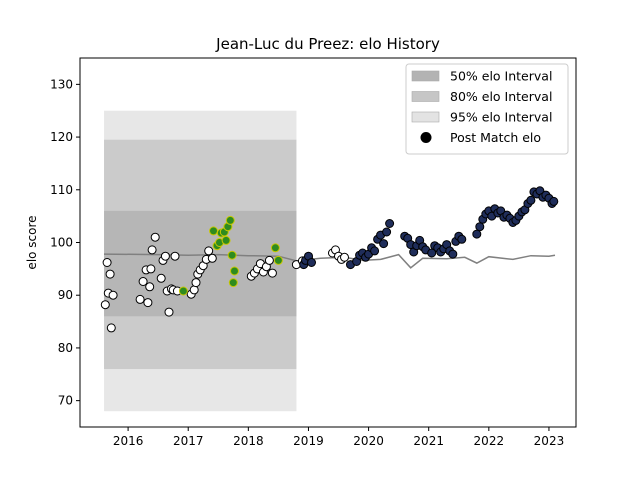 The image size is (640, 480). Describe the element at coordinates (65, 348) in the screenshot. I see `y-tick-label: 80` at that location.